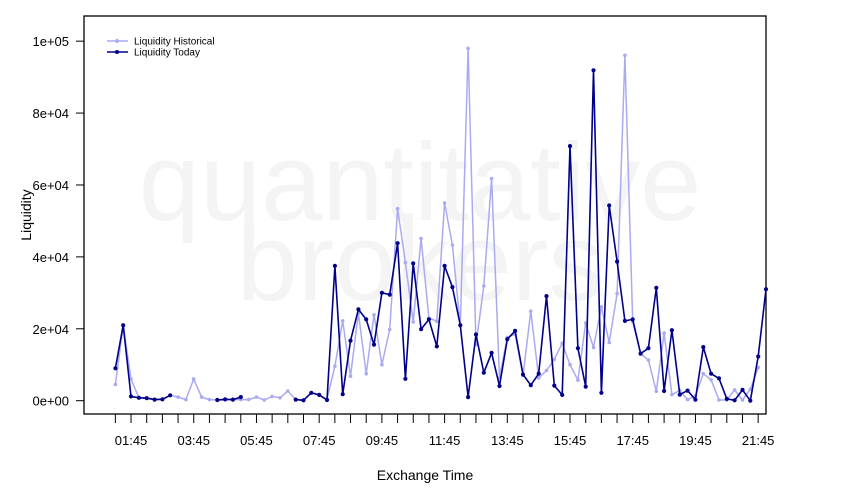 This screenshot has width=850, height=500. What do you see at coordinates (420, 262) in the screenshot?
I see `watermark-line-2: brokers` at bounding box center [420, 262].